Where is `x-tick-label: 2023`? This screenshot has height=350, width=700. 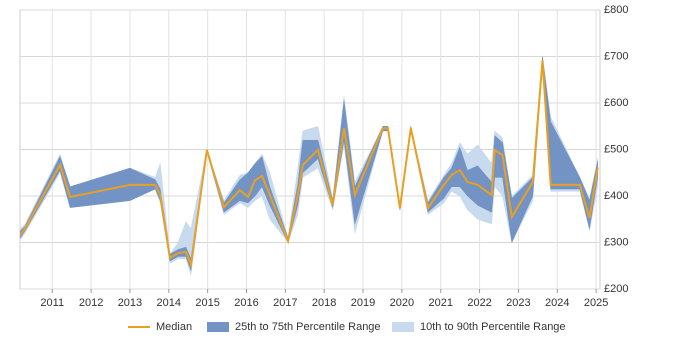
x-tick-label: 2023 is located at coordinates (518, 303).